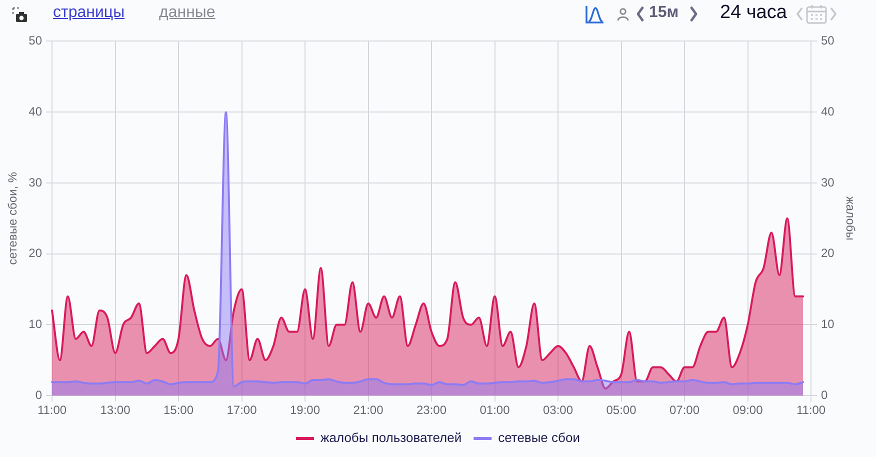 The image size is (876, 457). What do you see at coordinates (828, 182) in the screenshot?
I see `y2-tick-label: 30` at bounding box center [828, 182].